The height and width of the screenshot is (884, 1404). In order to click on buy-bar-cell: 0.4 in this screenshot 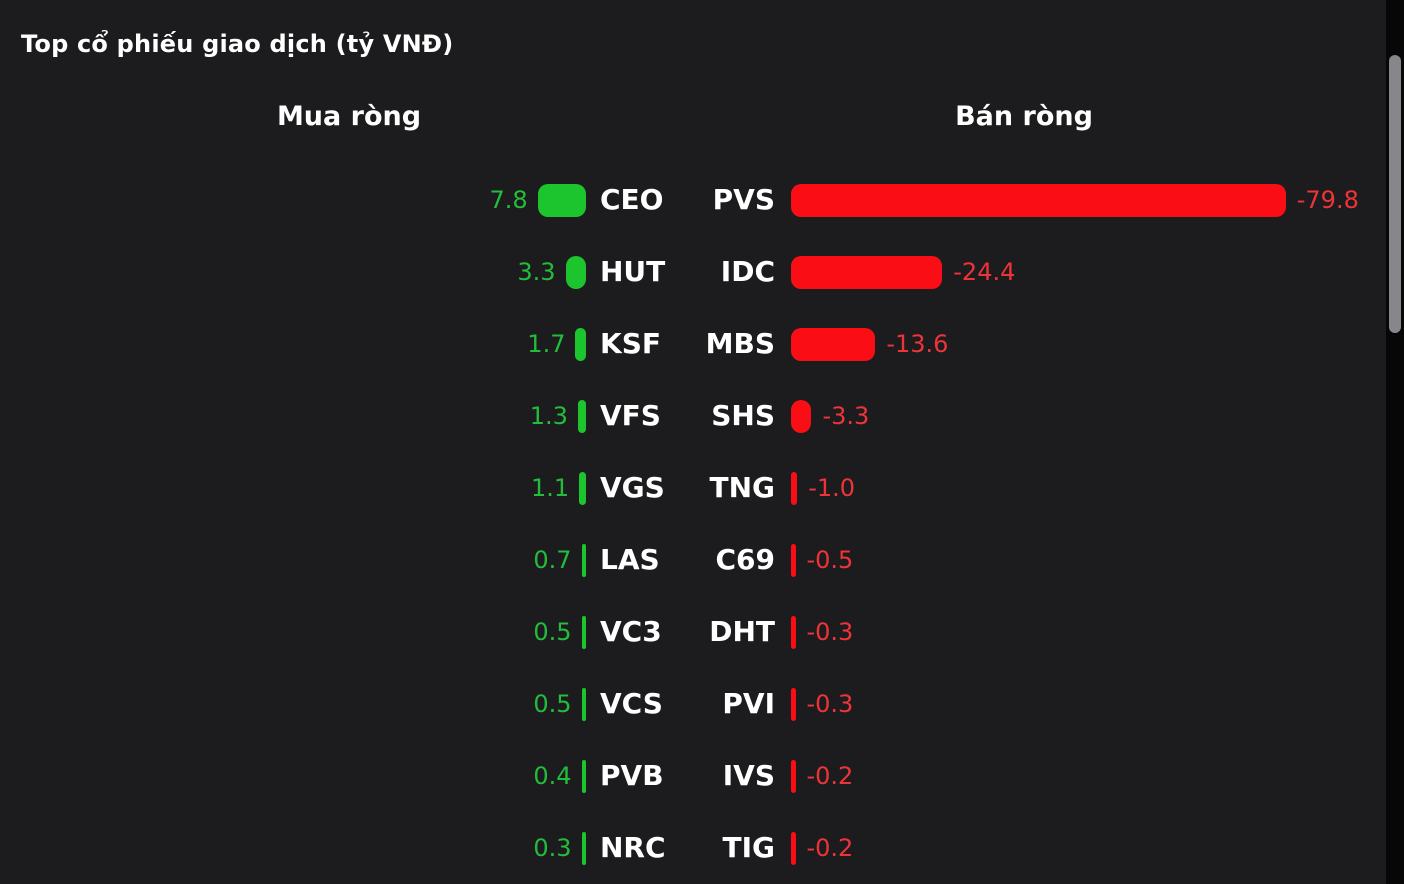, I will do `click(293, 776)`.